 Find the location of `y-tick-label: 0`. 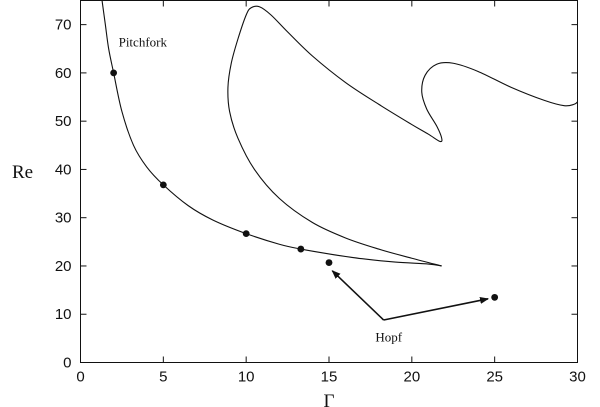

y-tick-label: 0 is located at coordinates (67, 363).